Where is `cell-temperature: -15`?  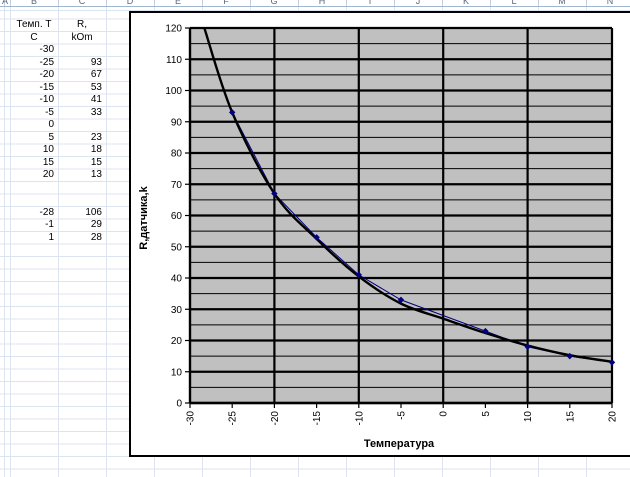 cell-temperature: -15 is located at coordinates (46, 87).